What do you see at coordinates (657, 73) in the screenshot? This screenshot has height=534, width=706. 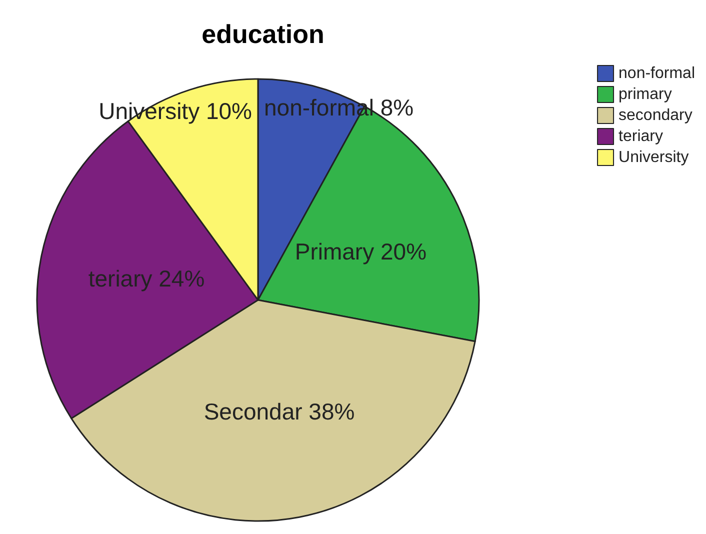 I see `legend-label: non-formal` at bounding box center [657, 73].